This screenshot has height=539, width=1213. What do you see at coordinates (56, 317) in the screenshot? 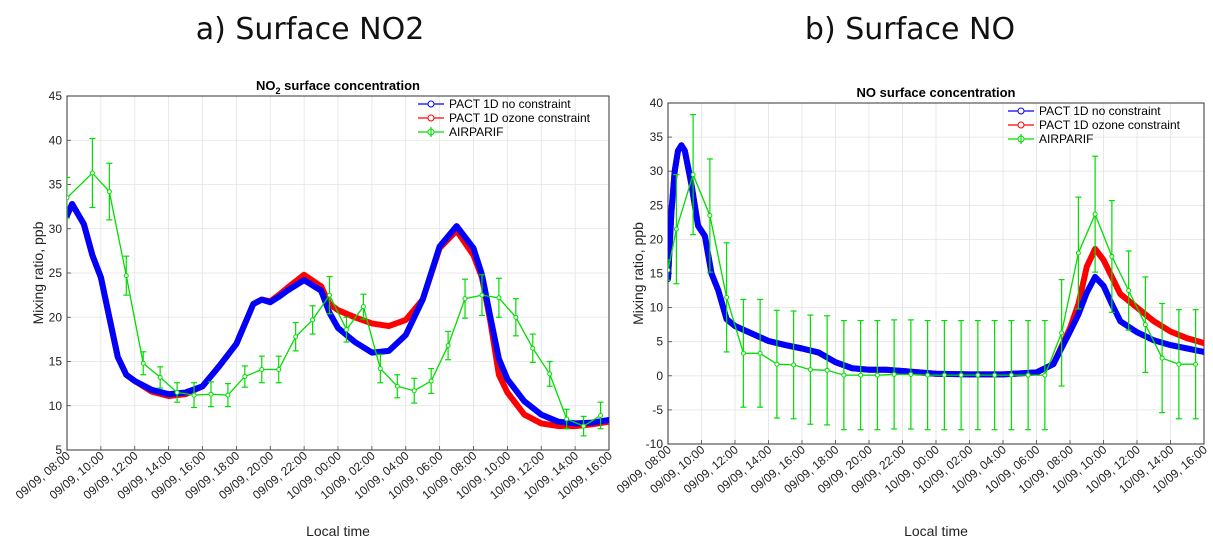
I see `y-tick-label: 20` at bounding box center [56, 317].